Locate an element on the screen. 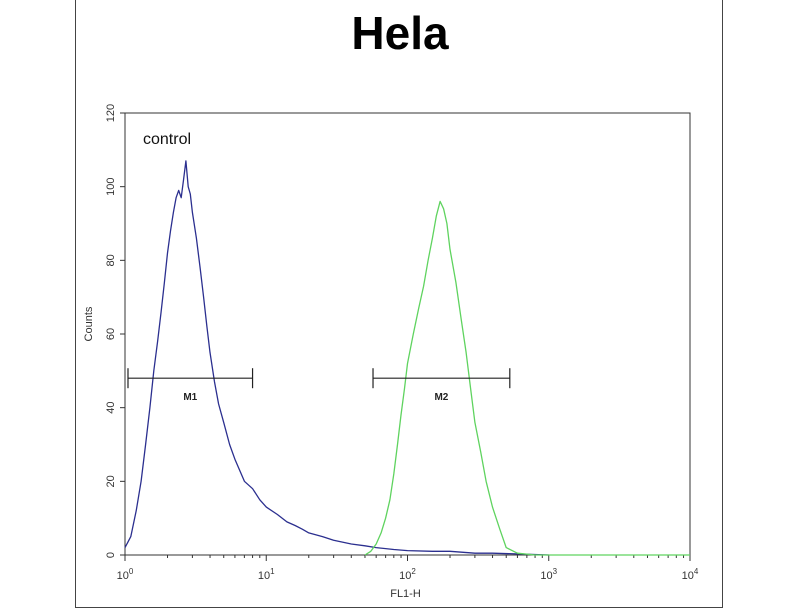 The image size is (800, 608). x-tick-label: 10⁰ is located at coordinates (125, 574).